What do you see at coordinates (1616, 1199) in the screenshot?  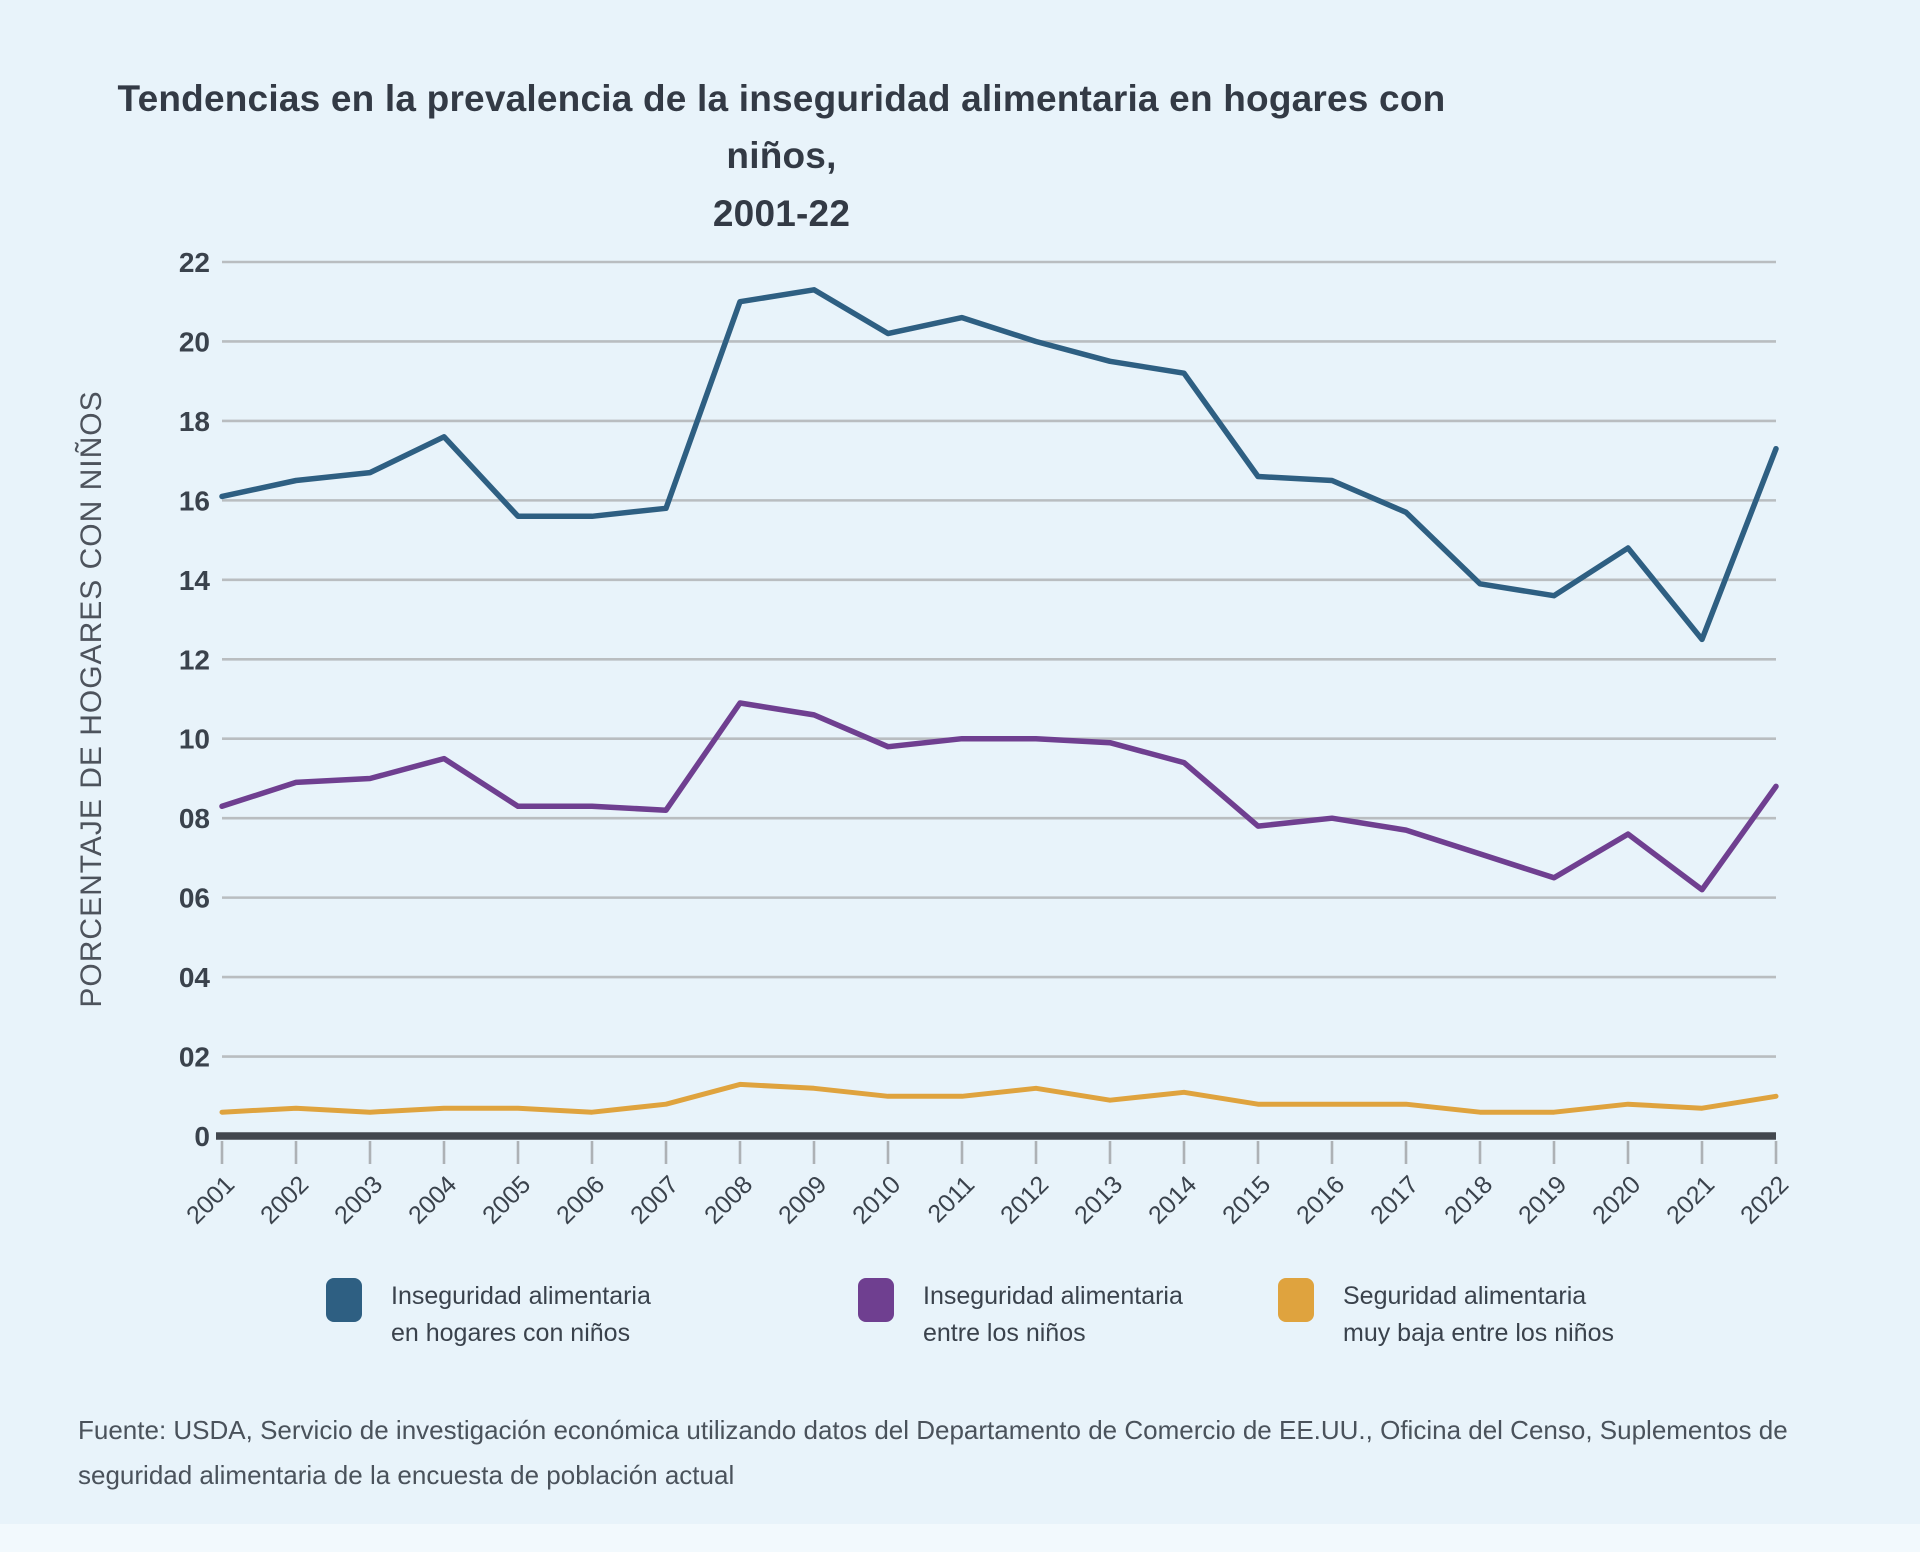 I see `x-tick-label: 2020` at bounding box center [1616, 1199].